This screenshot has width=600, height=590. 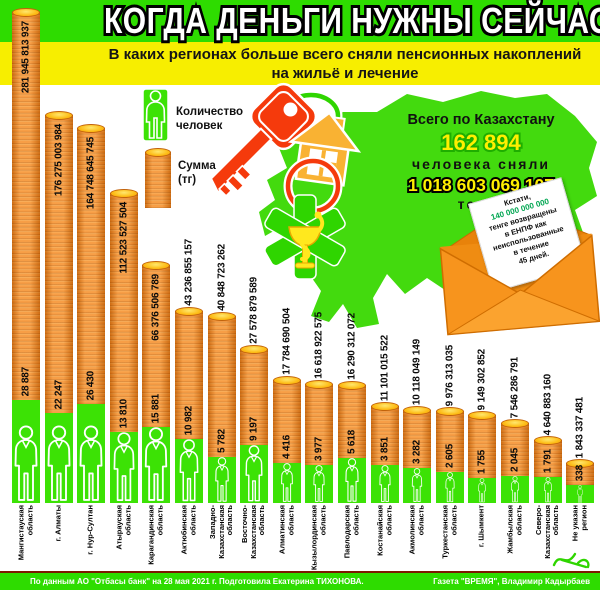 What do you see at coordinates (26, 57) in the screenshot?
I see `bar-sum-label: 281 945 813 937` at bounding box center [26, 57].